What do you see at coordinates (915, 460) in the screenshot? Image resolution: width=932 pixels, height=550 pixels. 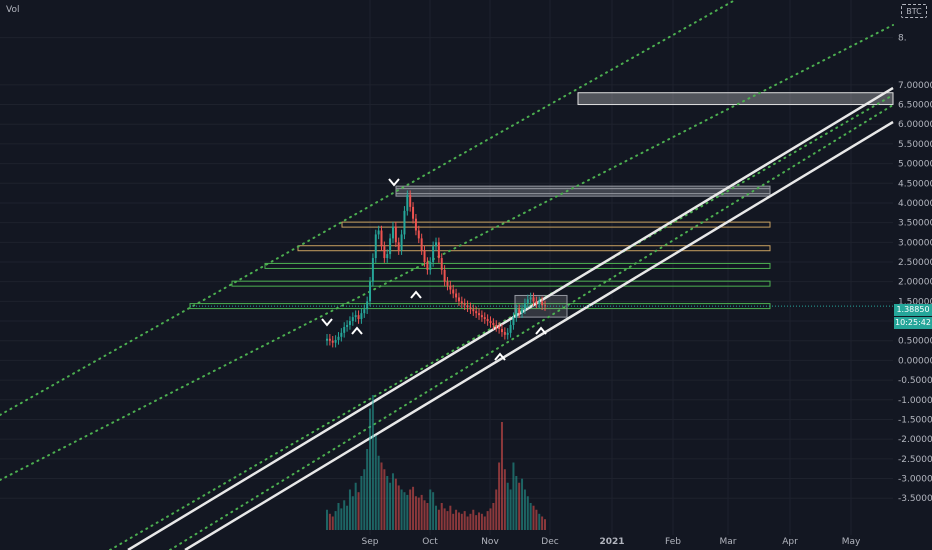 I see `y-tick-label: -2.50000` at bounding box center [915, 460].